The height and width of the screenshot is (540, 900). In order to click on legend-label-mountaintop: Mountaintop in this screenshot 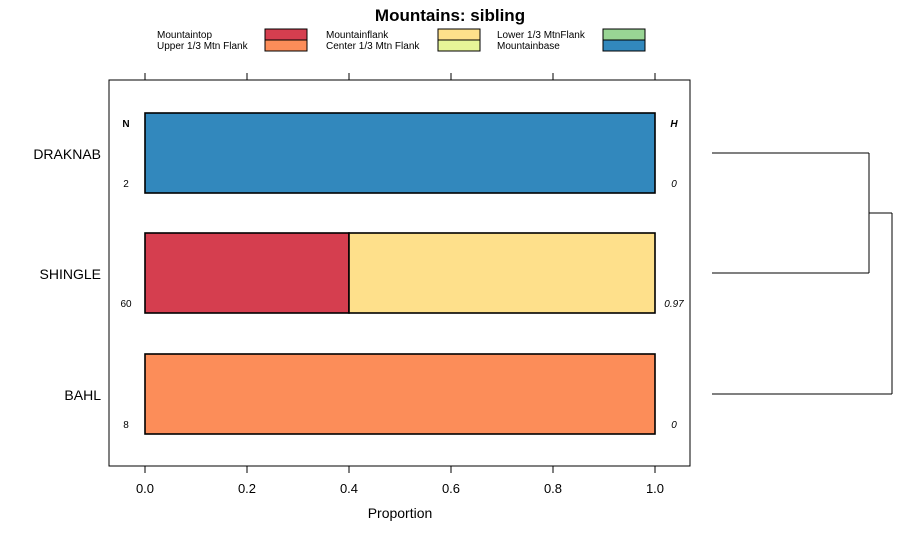, I will do `click(184, 35)`.